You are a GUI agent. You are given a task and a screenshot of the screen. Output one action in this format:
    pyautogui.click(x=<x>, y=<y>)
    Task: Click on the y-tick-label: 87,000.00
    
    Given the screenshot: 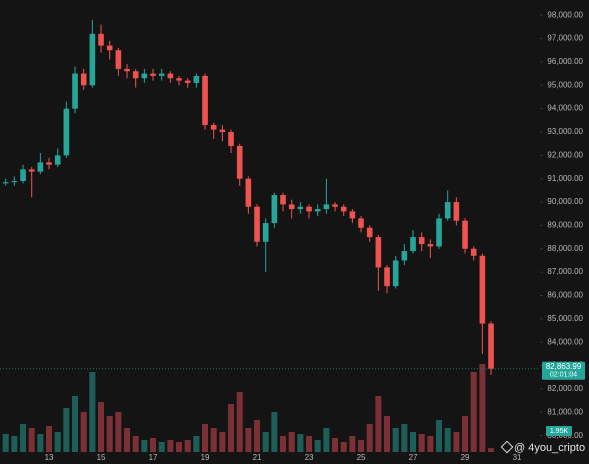 What is the action you would take?
    pyautogui.click(x=565, y=271)
    